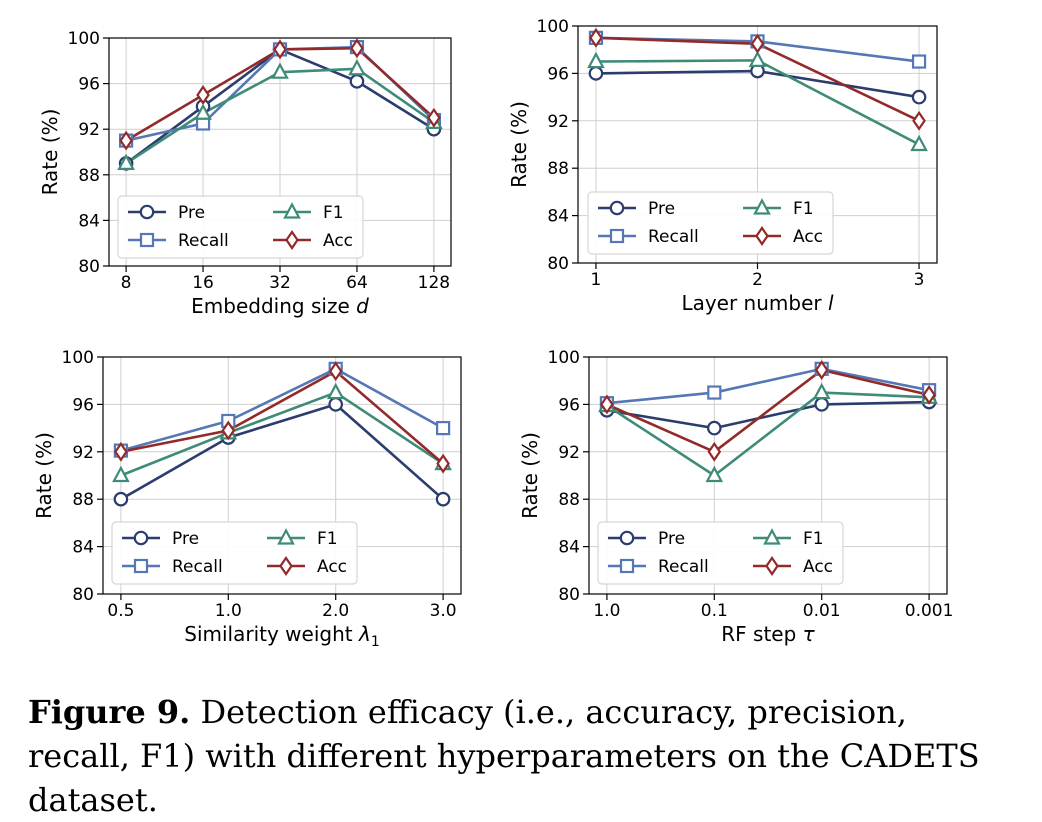  I want to click on series-line-pre, so click(282, 452).